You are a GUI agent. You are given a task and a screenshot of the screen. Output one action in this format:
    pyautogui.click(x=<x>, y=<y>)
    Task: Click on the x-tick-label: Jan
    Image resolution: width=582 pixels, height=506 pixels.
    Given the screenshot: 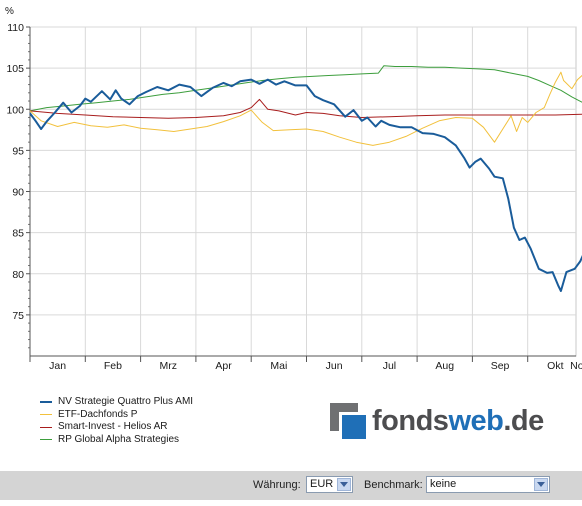 What is the action you would take?
    pyautogui.click(x=57, y=366)
    